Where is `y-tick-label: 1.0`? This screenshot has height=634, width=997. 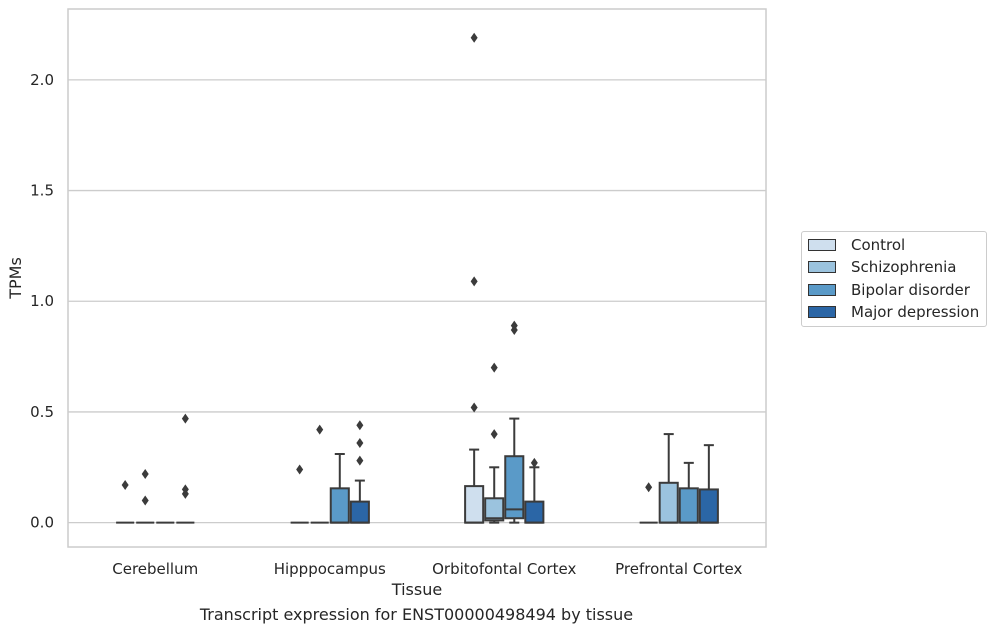 y-tick-label: 1.0 is located at coordinates (42, 301).